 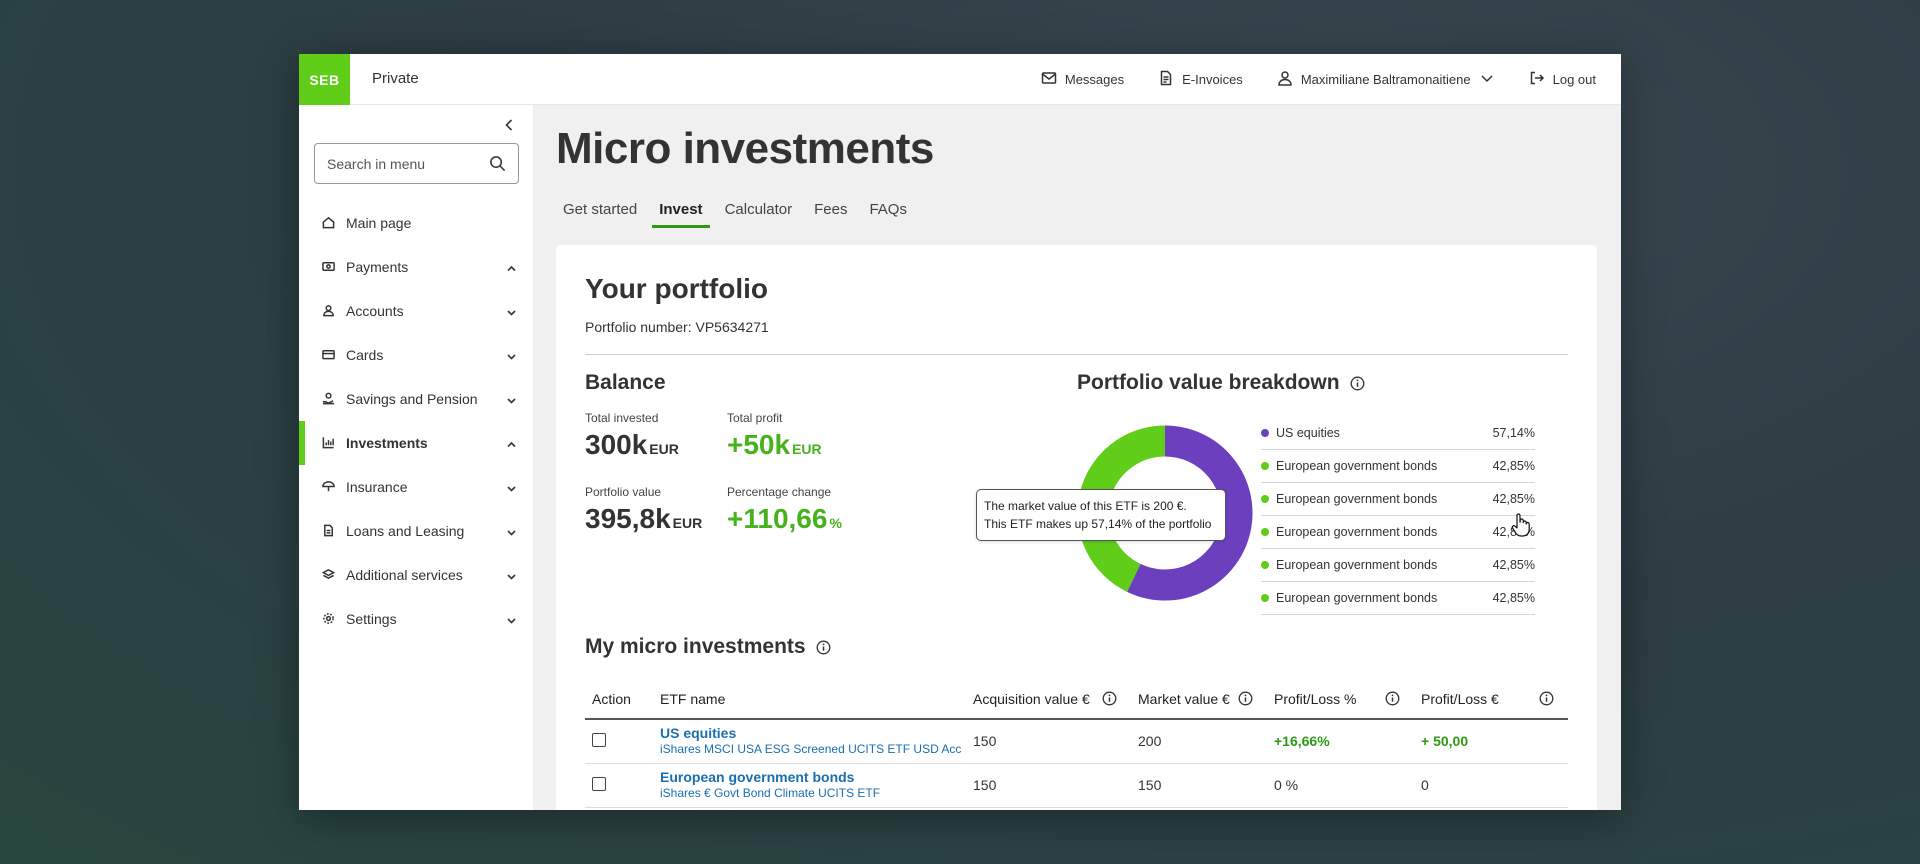 What do you see at coordinates (759, 444) in the screenshot?
I see `total-profit-amount: +50k` at bounding box center [759, 444].